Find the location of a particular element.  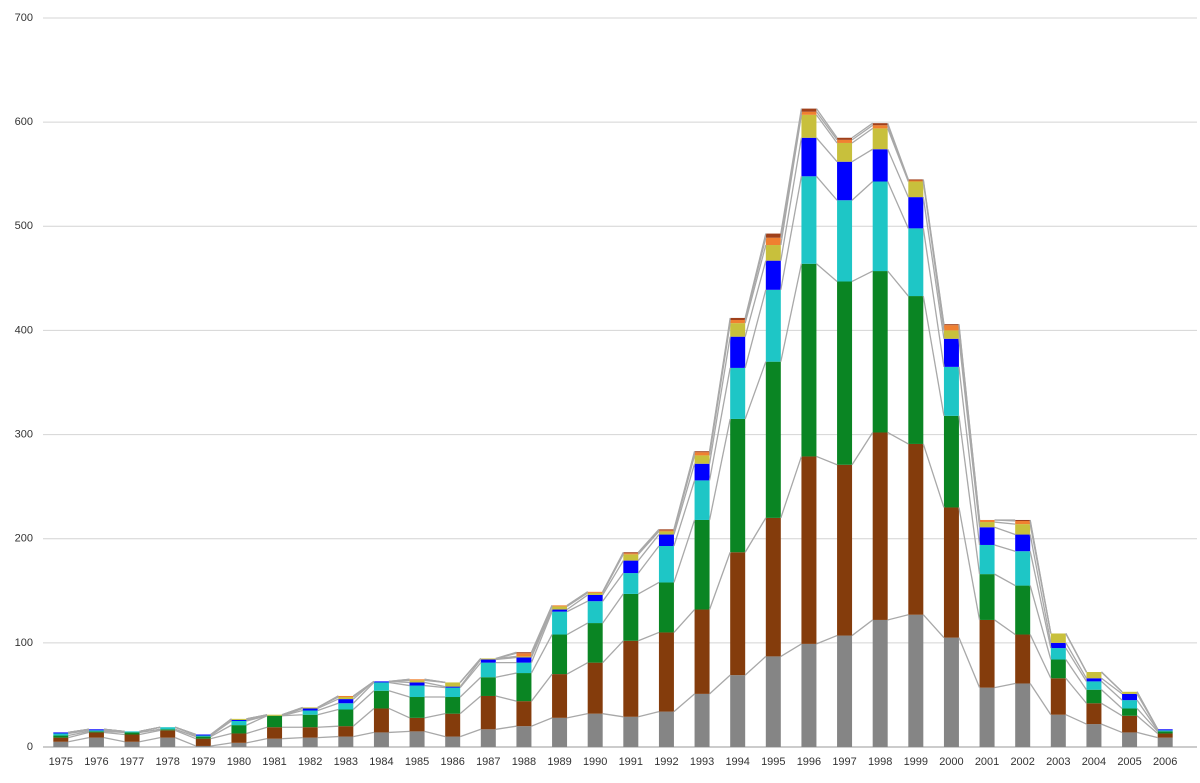

y-tick-label: 700 is located at coordinates (24, 18).